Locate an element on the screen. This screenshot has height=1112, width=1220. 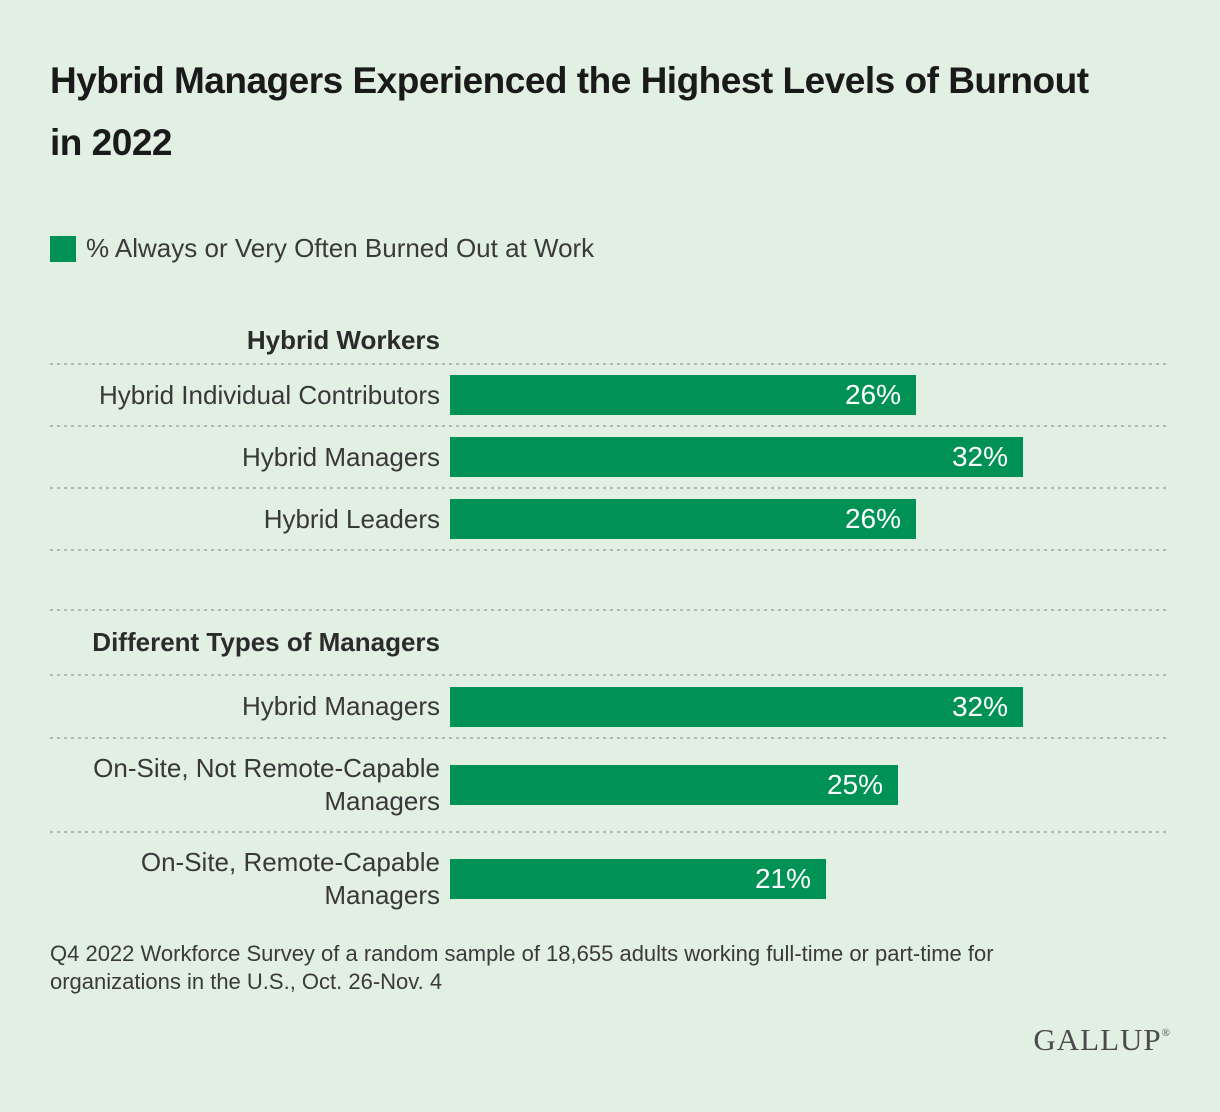
bar-value-label: 21% is located at coordinates (782, 878).